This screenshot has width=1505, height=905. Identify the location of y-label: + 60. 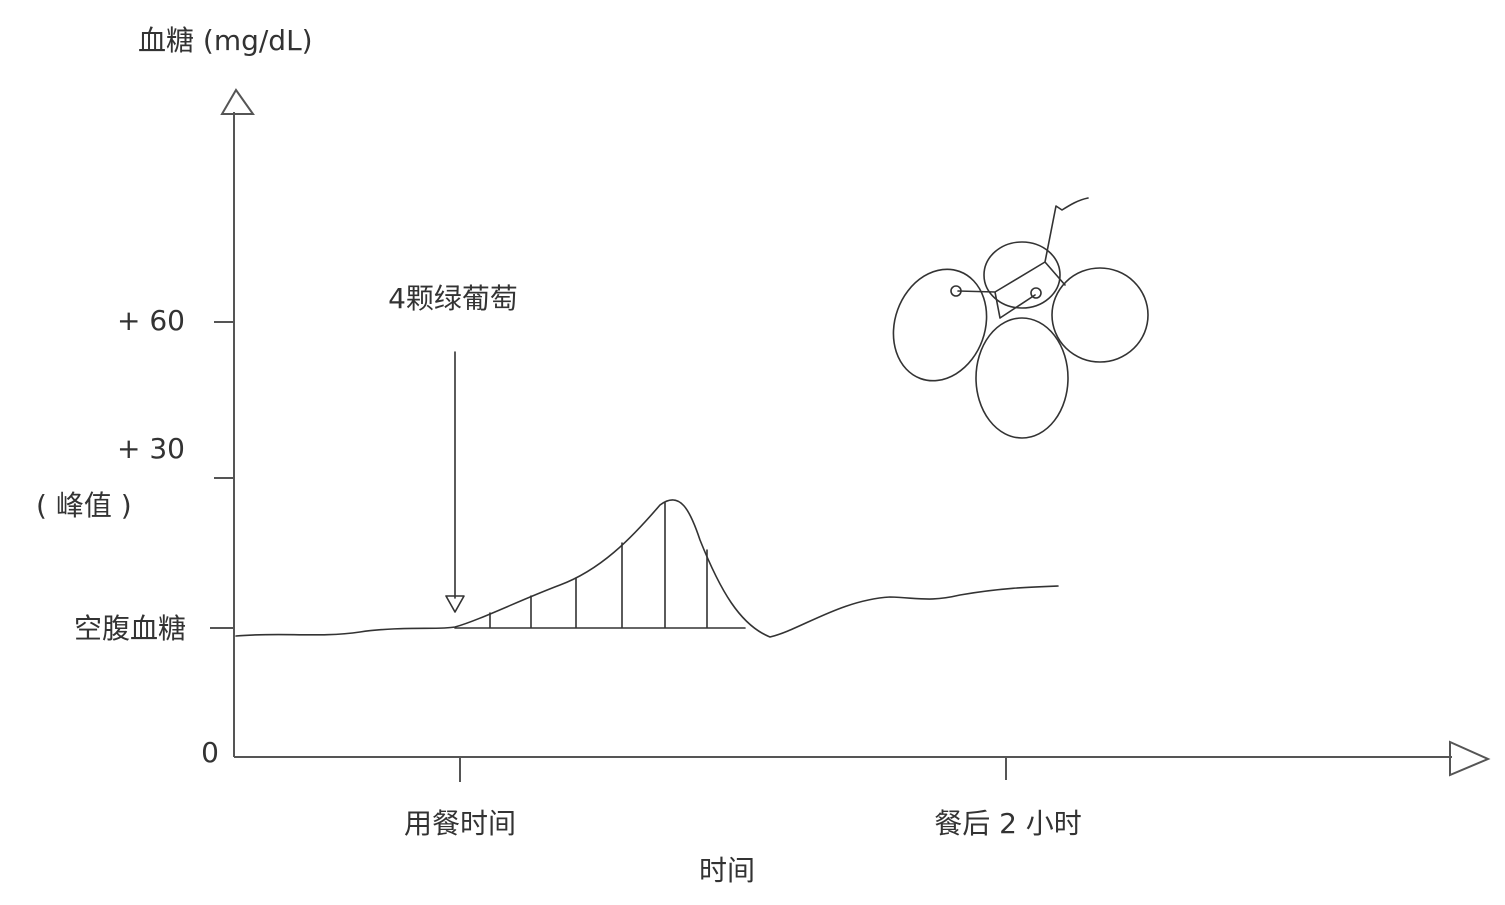
(151, 320).